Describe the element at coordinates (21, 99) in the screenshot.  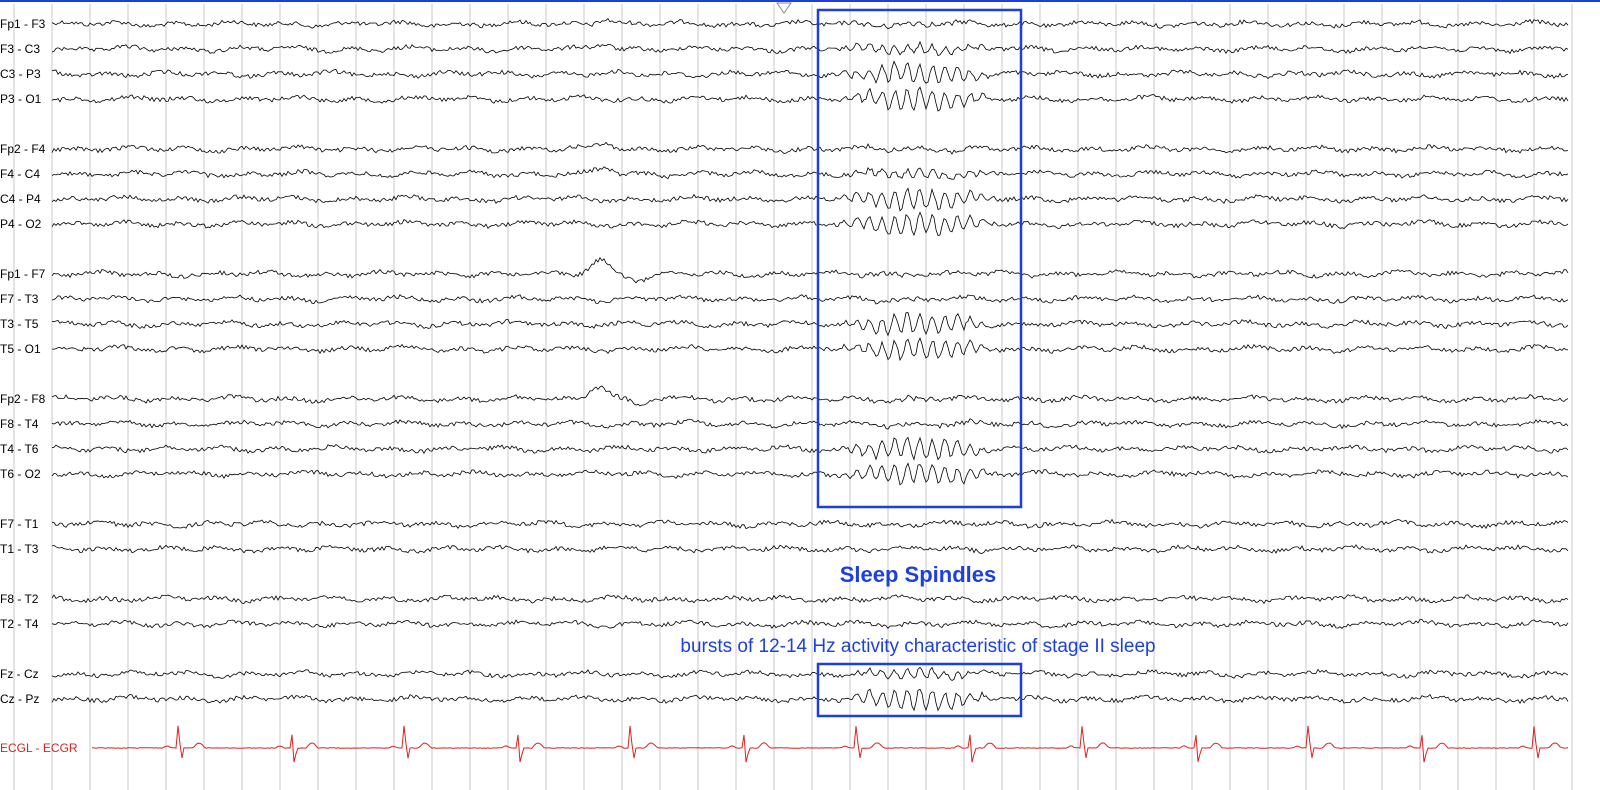
I see `channel-label: P3 - O1` at that location.